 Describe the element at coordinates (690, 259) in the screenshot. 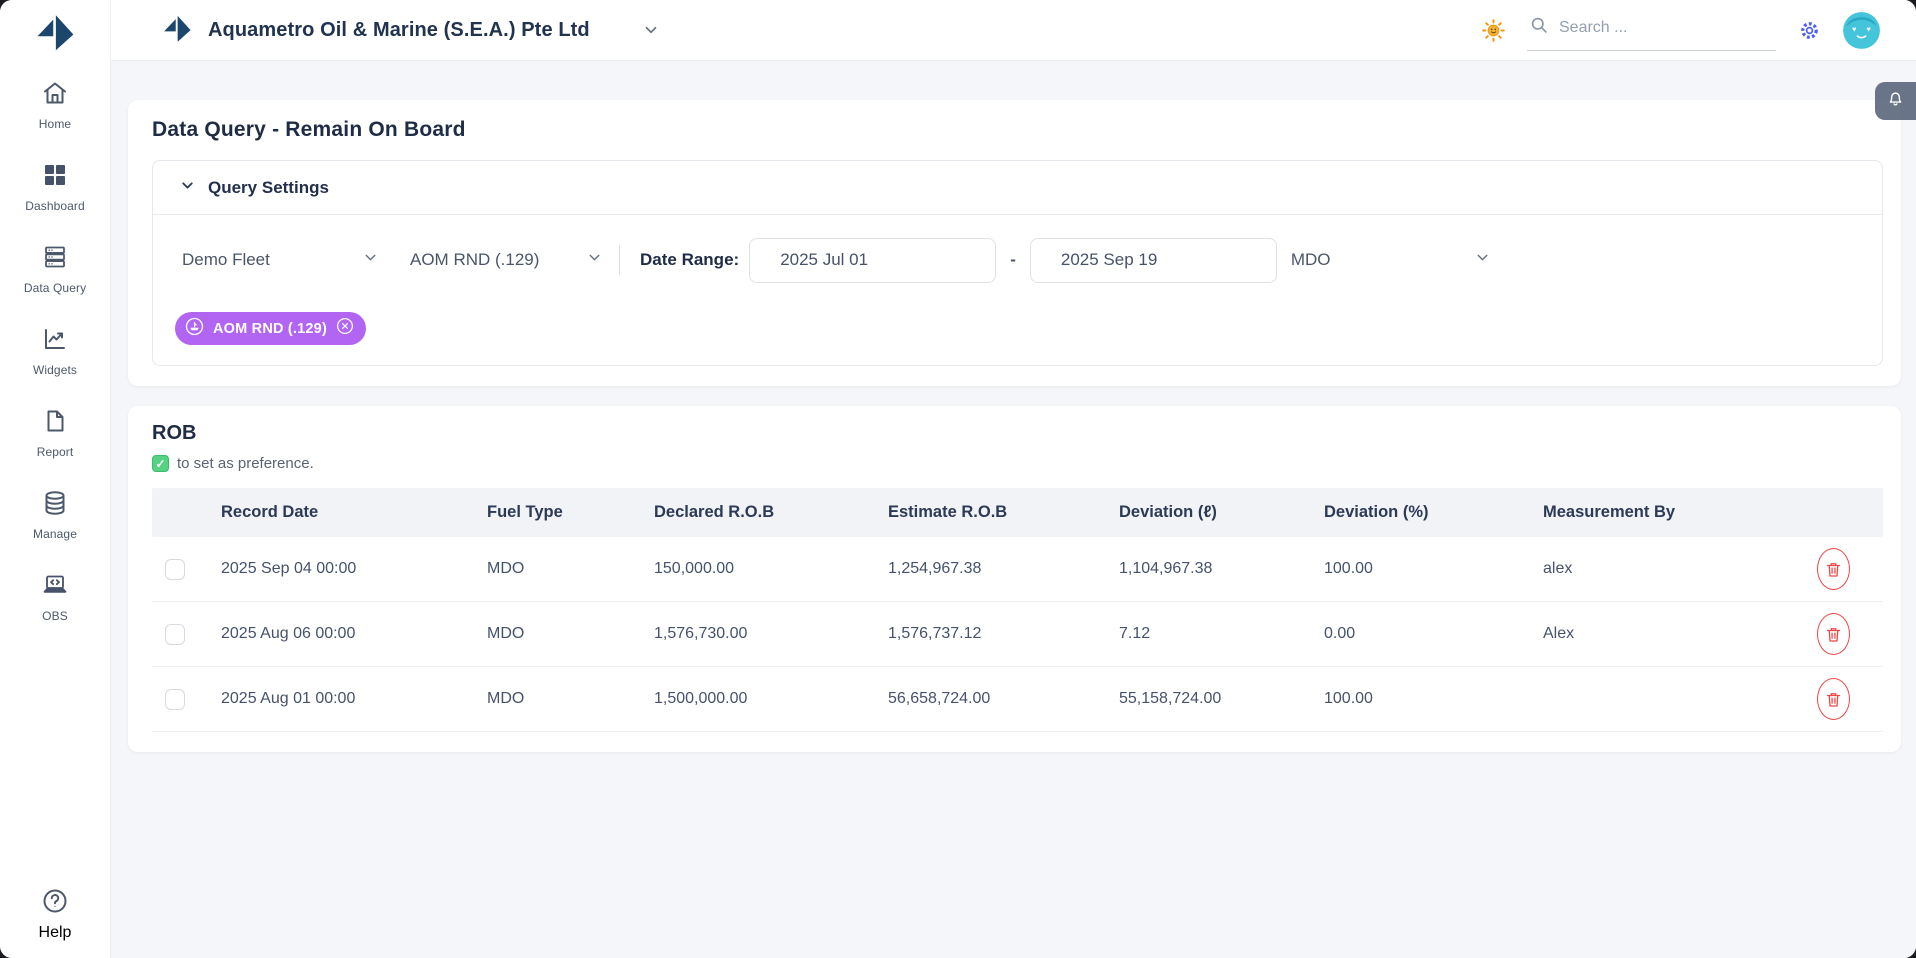

I see `date-range-label: Date Range:` at that location.